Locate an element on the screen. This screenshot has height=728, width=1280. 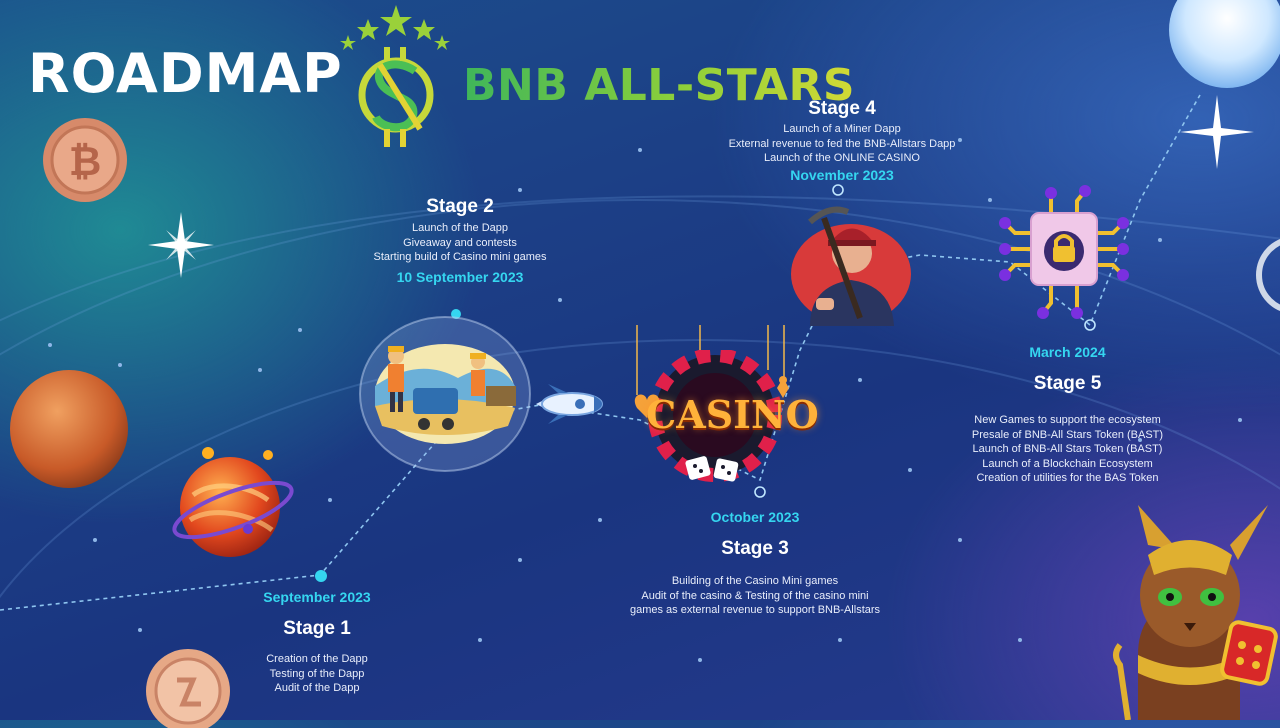
stage-4-date: November 2023 is located at coordinates (842, 174).